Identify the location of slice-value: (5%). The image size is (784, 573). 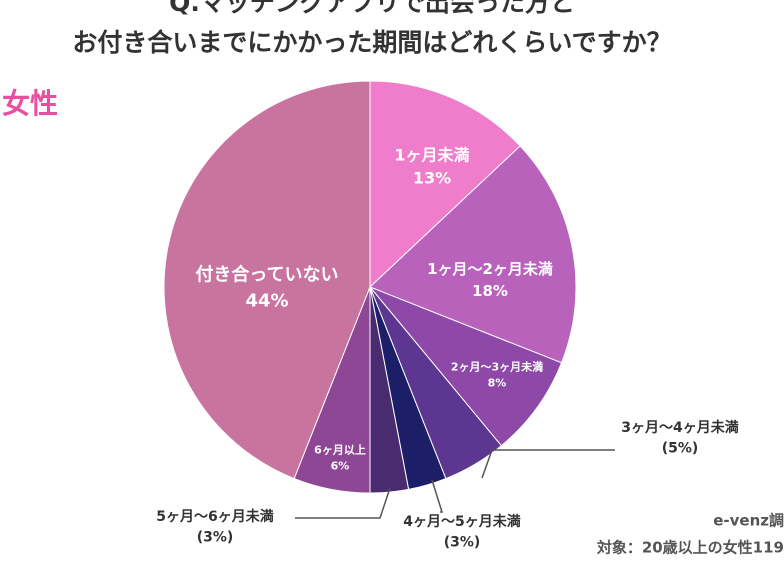
(680, 449).